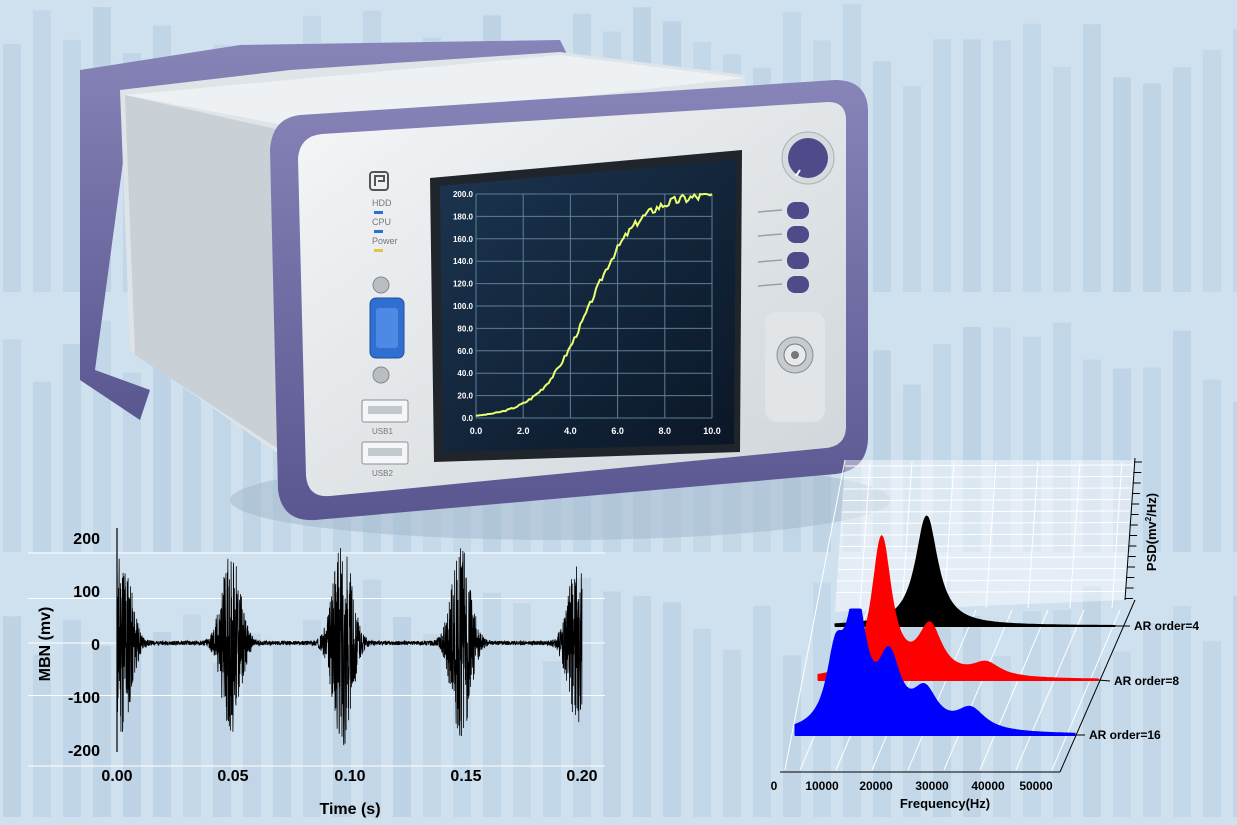 This screenshot has width=1237, height=825. Describe the element at coordinates (876, 786) in the screenshot. I see `psd-x-tick-label: 20000` at that location.